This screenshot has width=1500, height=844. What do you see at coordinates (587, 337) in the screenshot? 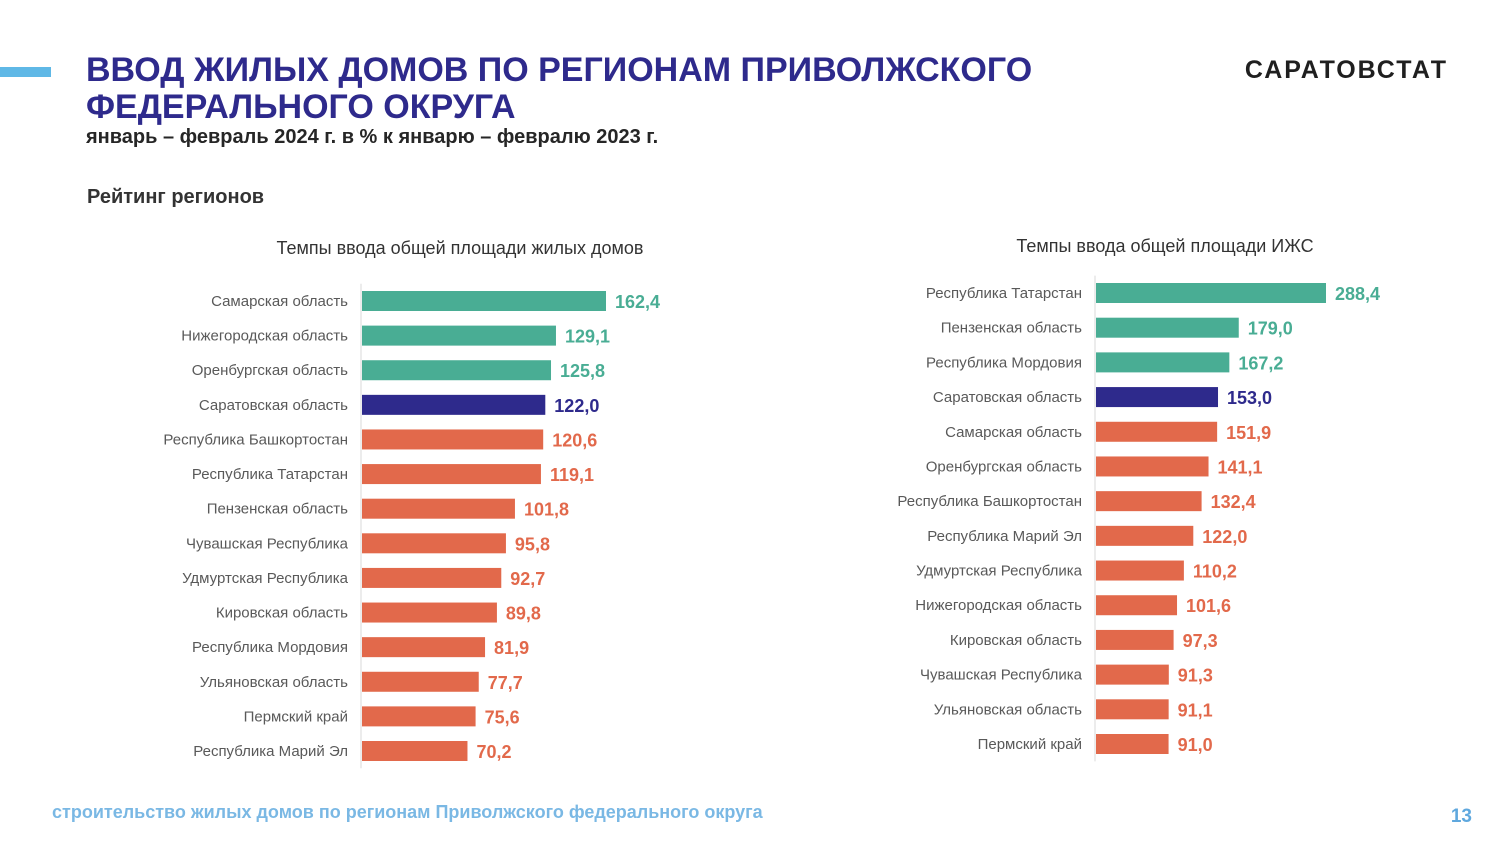
I see `data-label: 129,1` at bounding box center [587, 337].